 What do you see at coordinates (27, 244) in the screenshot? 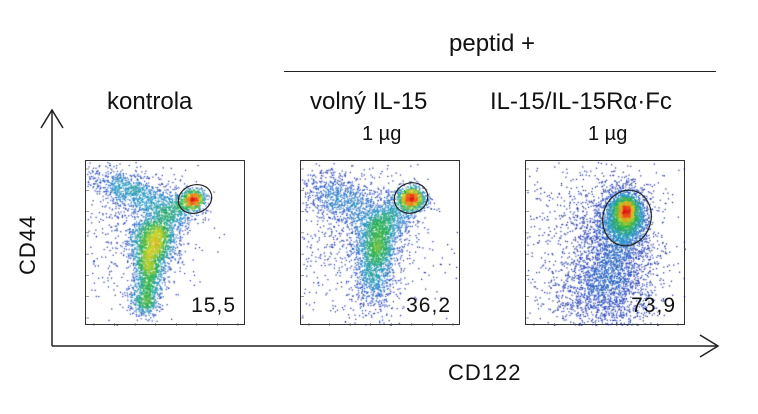
I see `y-axis-title: CD44` at bounding box center [27, 244].